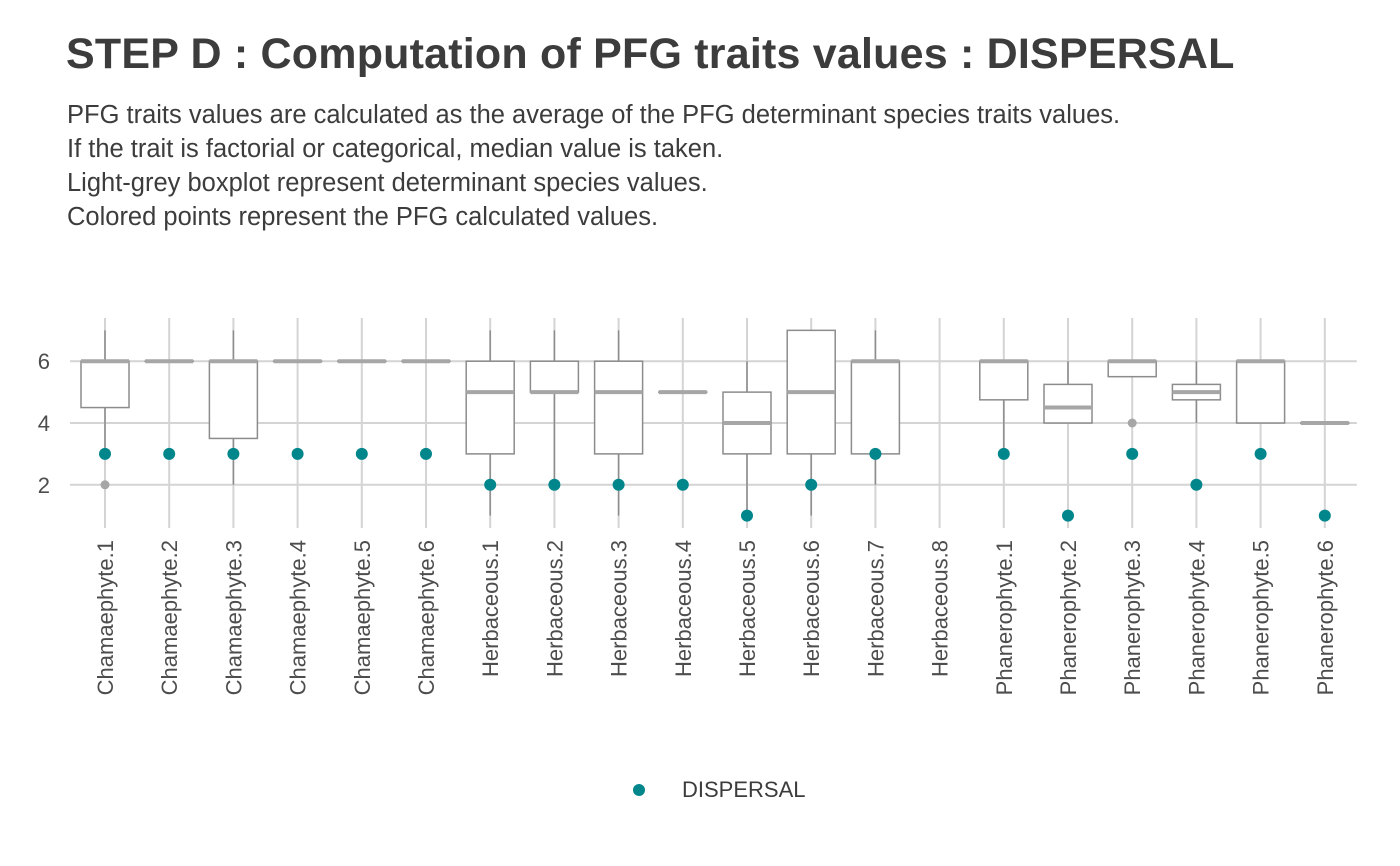 The width and height of the screenshot is (1400, 866). I want to click on legend: DISPERSAL, so click(718, 790).